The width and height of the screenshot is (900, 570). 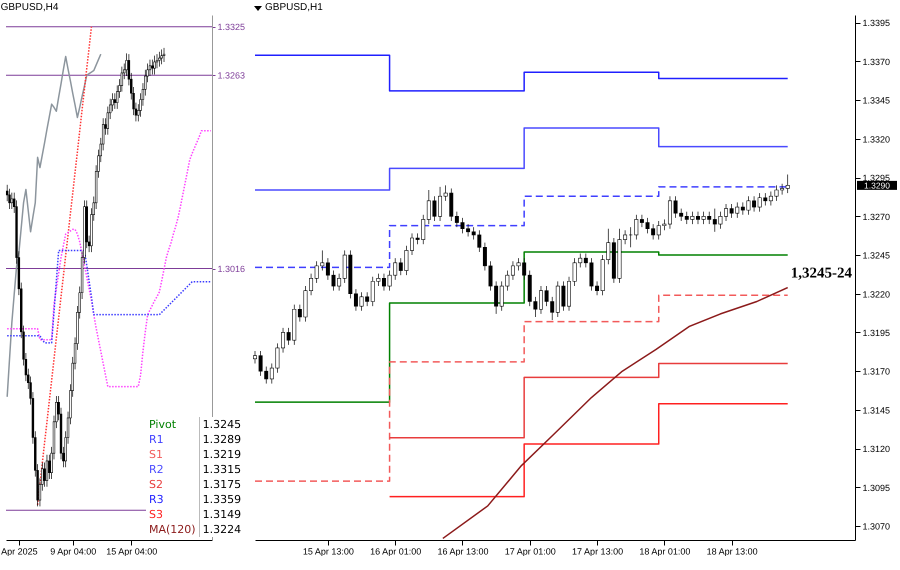 I want to click on x-tick-label: 17 Apr 01:00, so click(x=530, y=551).